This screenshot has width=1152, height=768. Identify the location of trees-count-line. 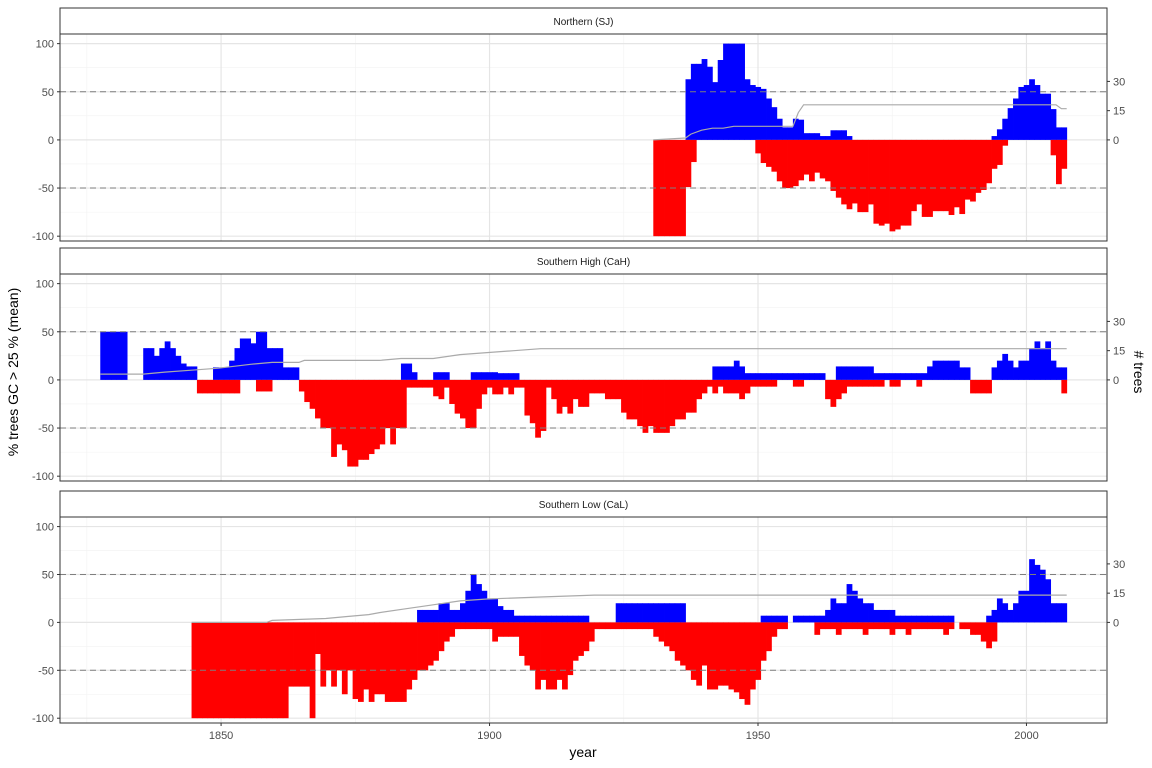
(629, 608).